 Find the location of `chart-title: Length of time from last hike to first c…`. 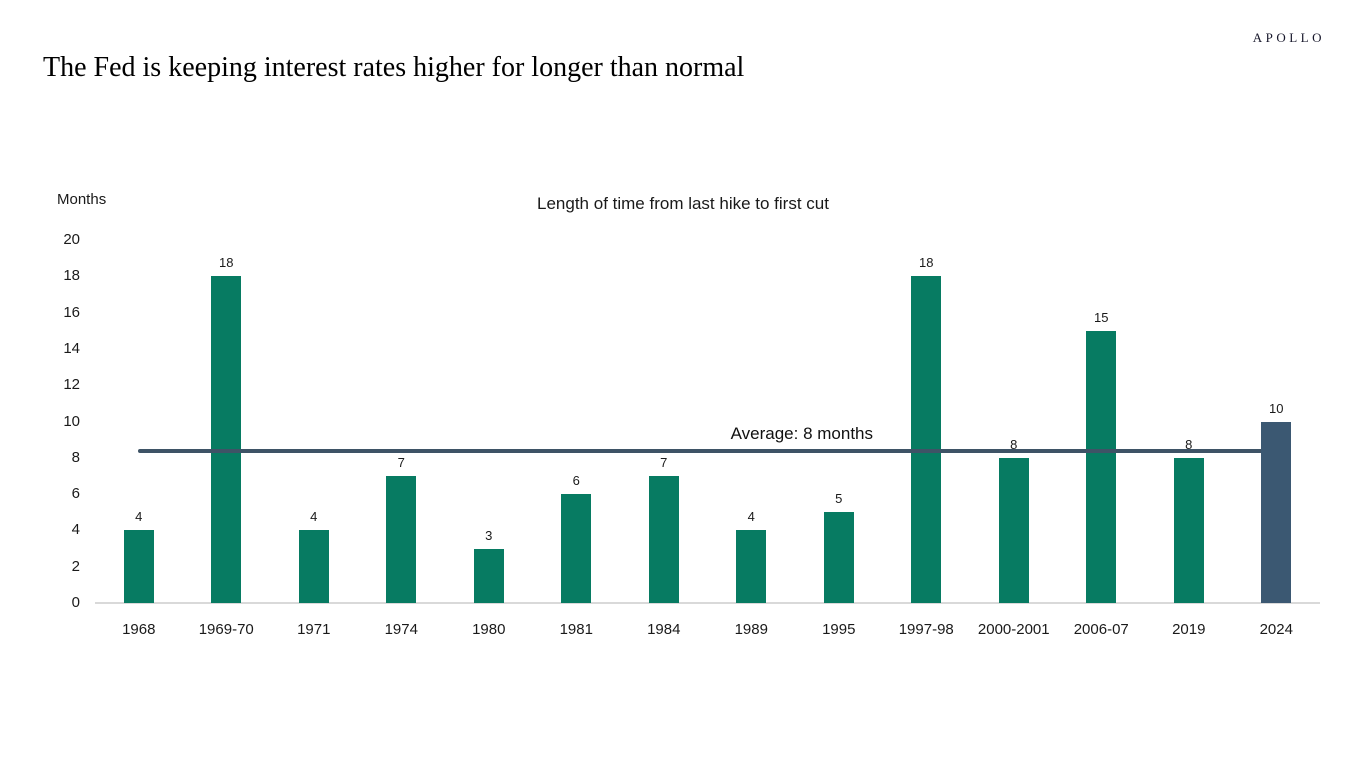

chart-title: Length of time from last hike to first c… is located at coordinates (683, 203).